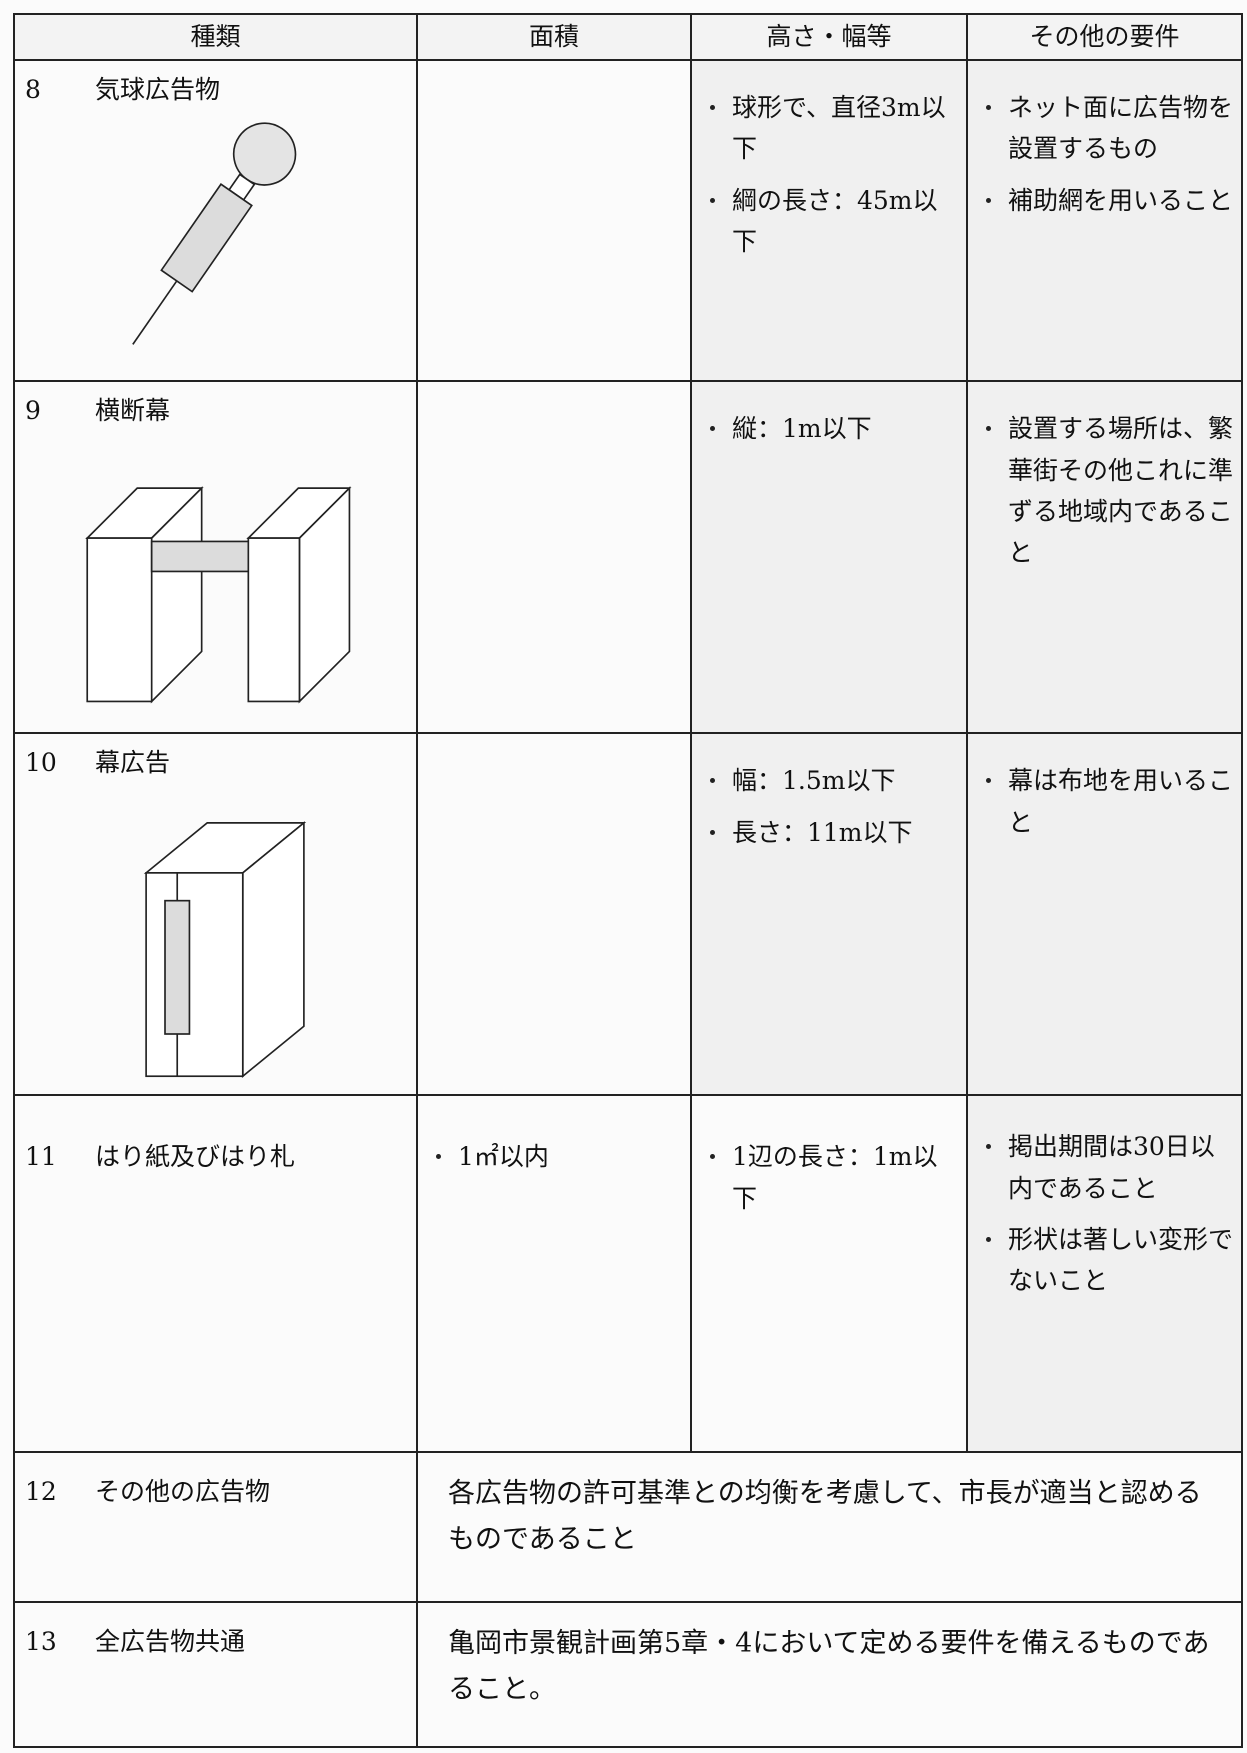  I want to click on row-number: 9, so click(33, 411).